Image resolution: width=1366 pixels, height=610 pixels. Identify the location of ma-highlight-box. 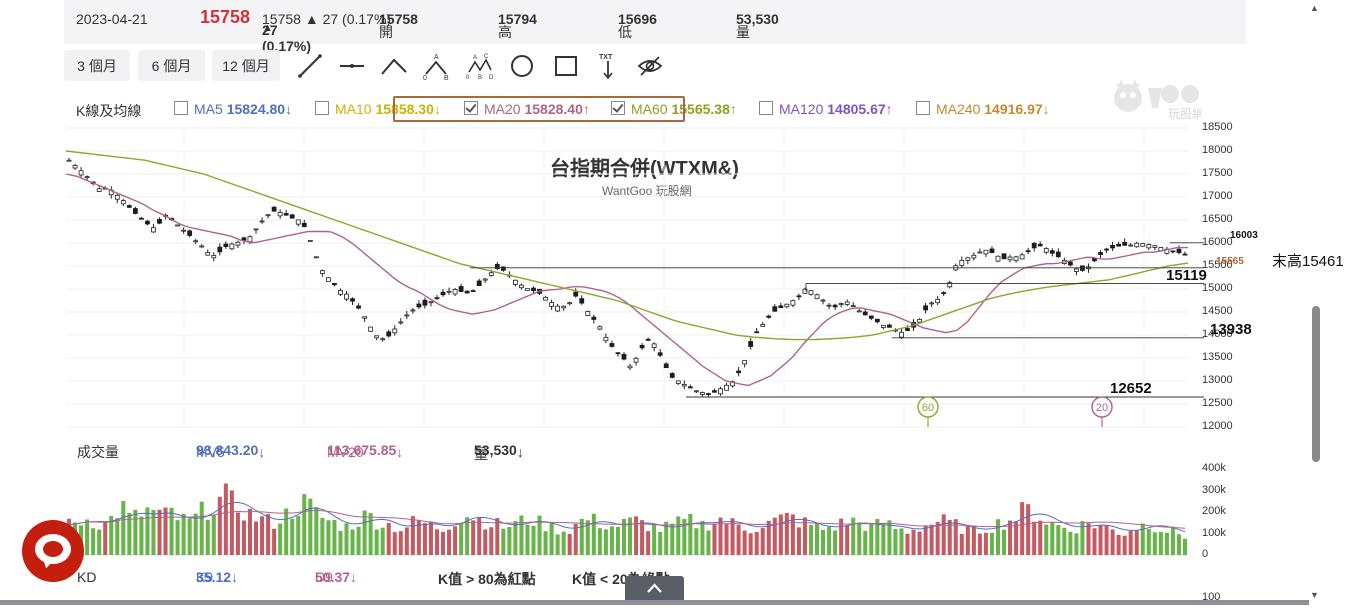
(539, 109).